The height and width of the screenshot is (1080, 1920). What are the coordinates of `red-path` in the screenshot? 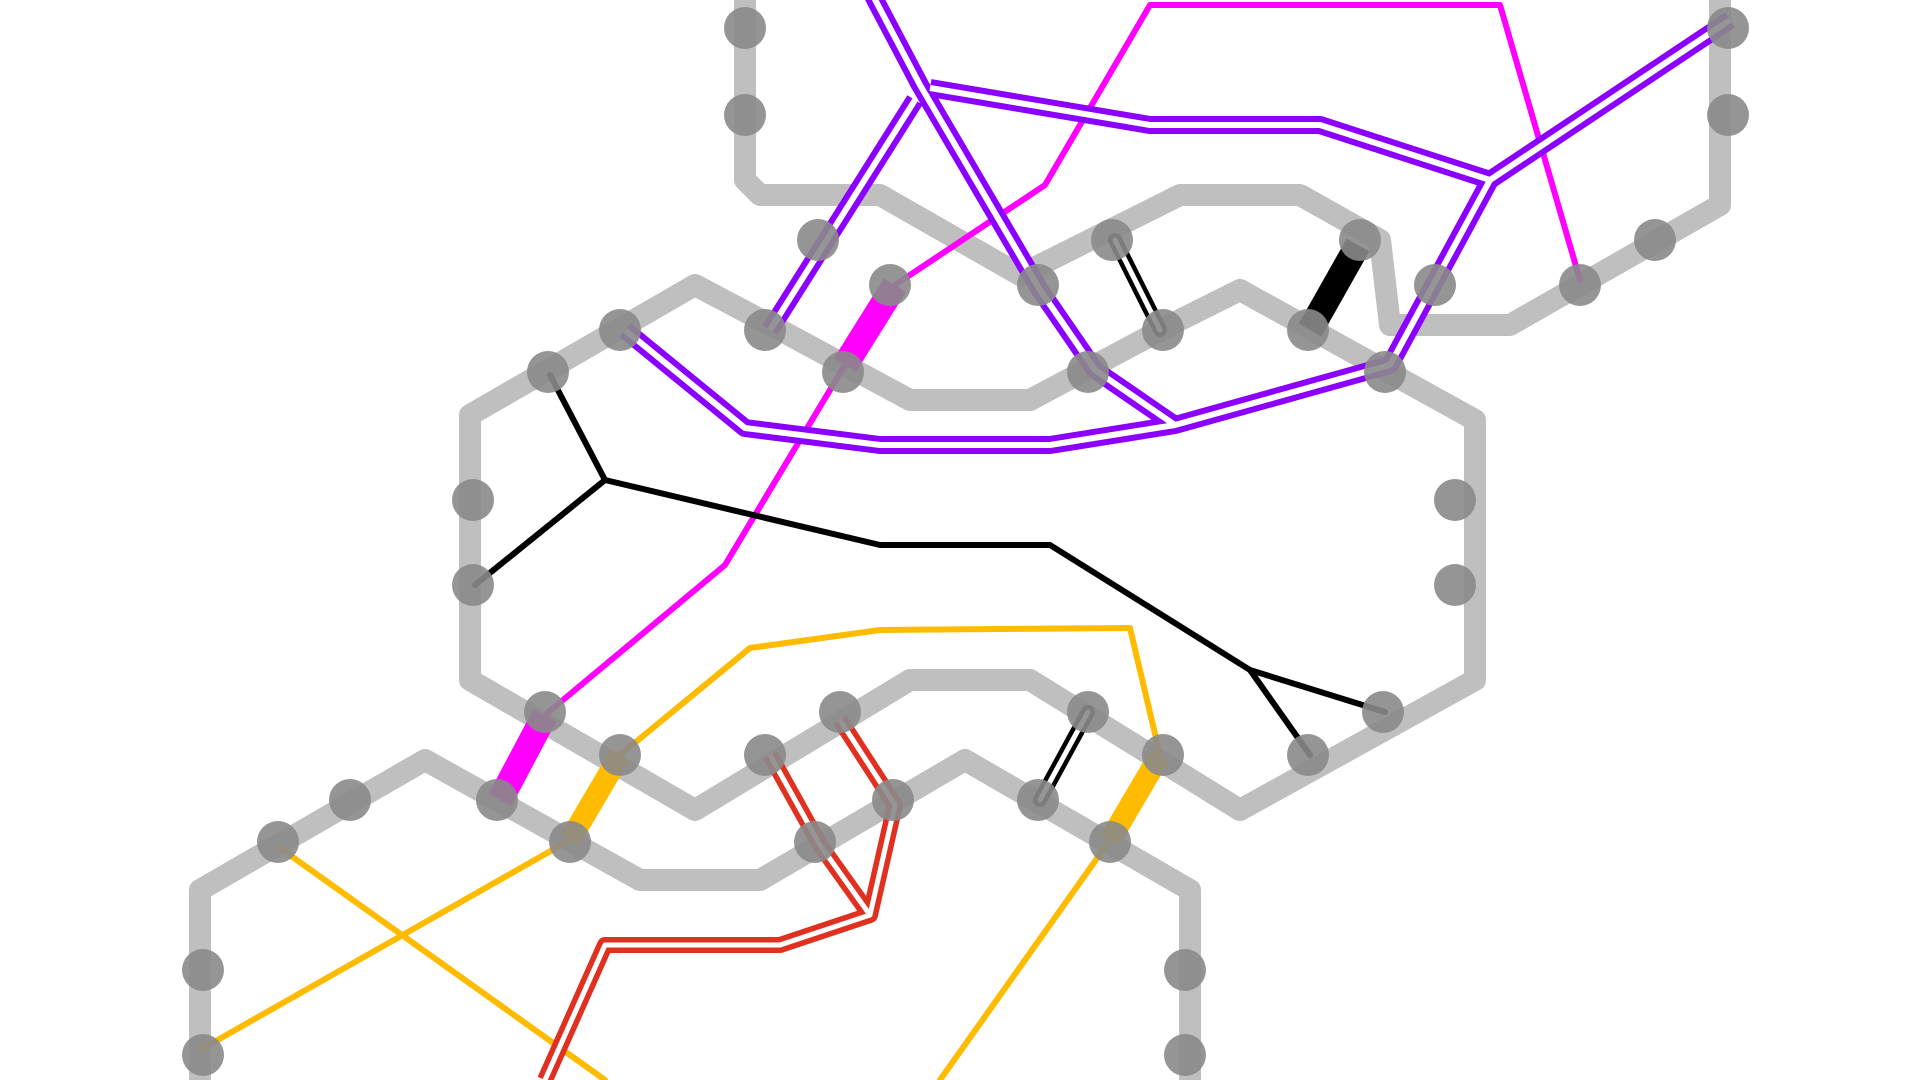 It's located at (720, 897).